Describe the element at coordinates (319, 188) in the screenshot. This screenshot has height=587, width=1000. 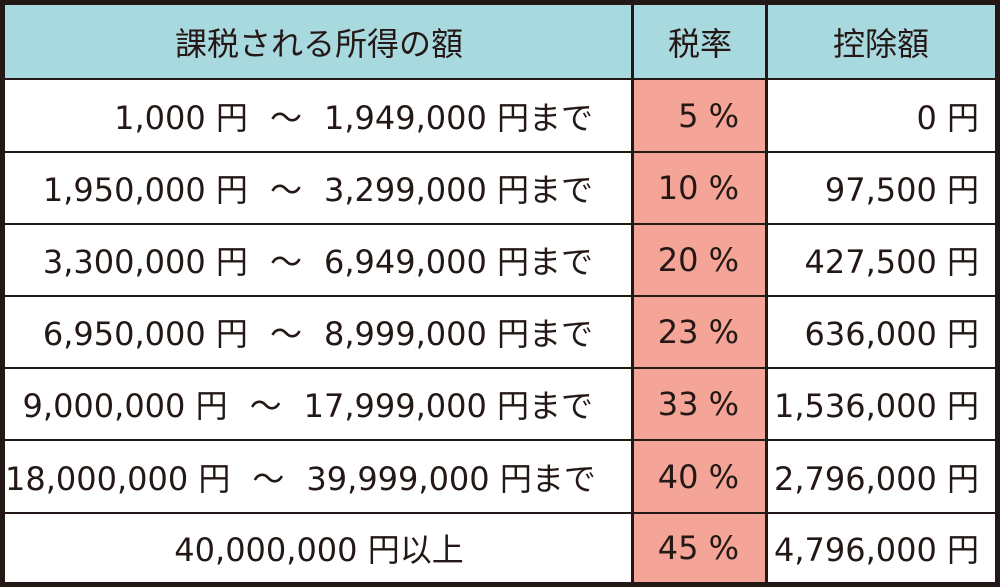
I see `income-range: 1,950,000 円 ～ 3,299,000 円まで` at that location.